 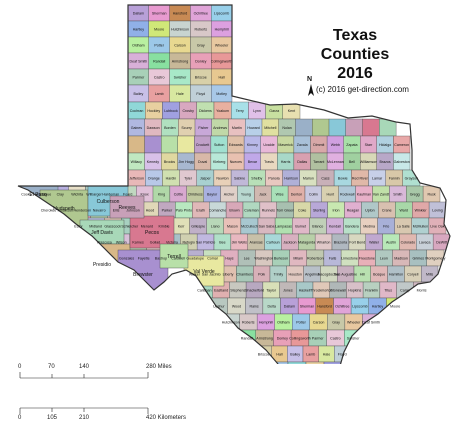 What do you see at coordinates (181, 78) in the screenshot?
I see `county-label: Swisher` at bounding box center [181, 78].